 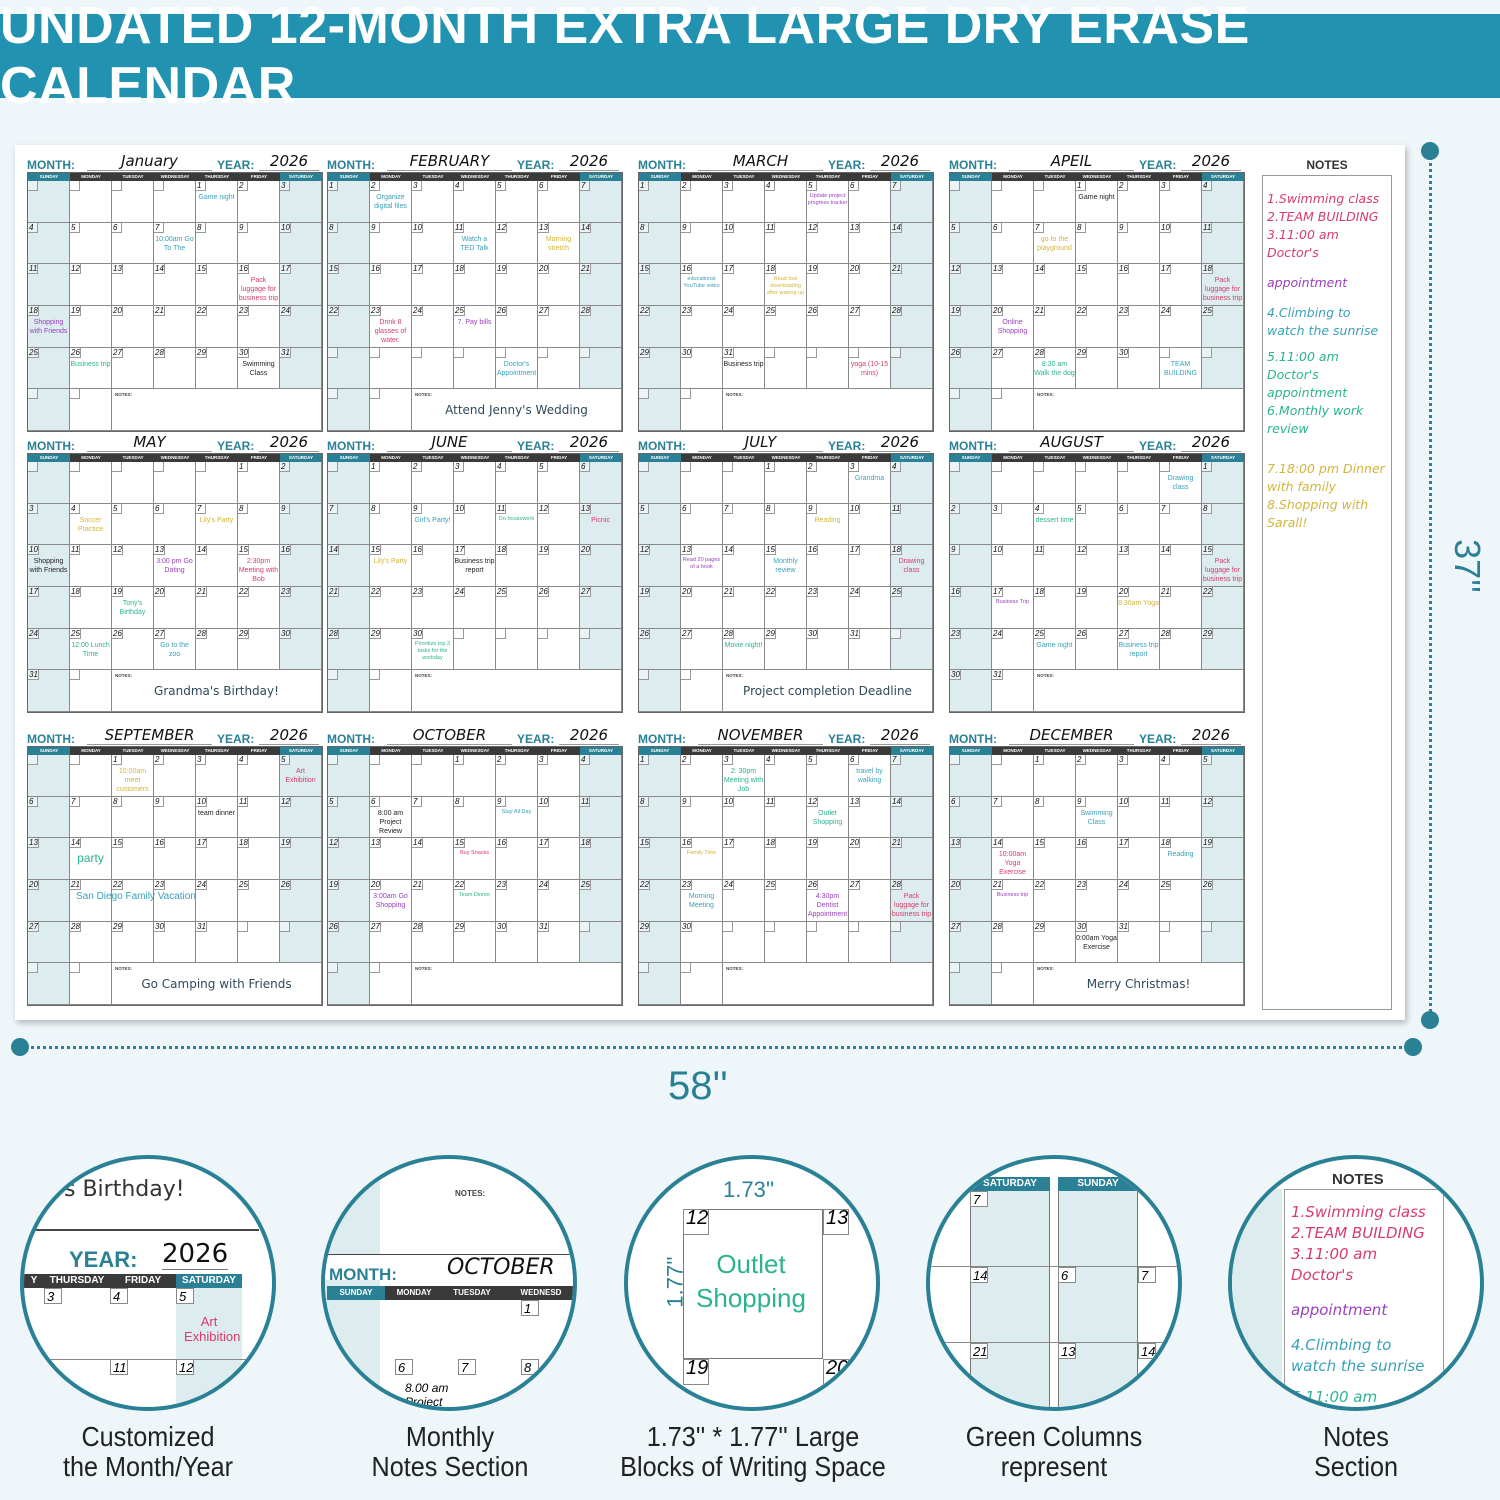 What do you see at coordinates (149, 442) in the screenshot?
I see `month-name-field: MAY` at bounding box center [149, 442].